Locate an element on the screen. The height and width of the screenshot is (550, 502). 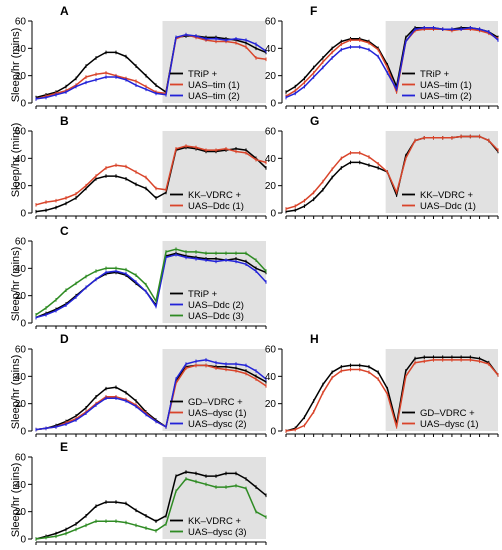
panel-f-dark-period-shade is located at coordinates (441, 62).